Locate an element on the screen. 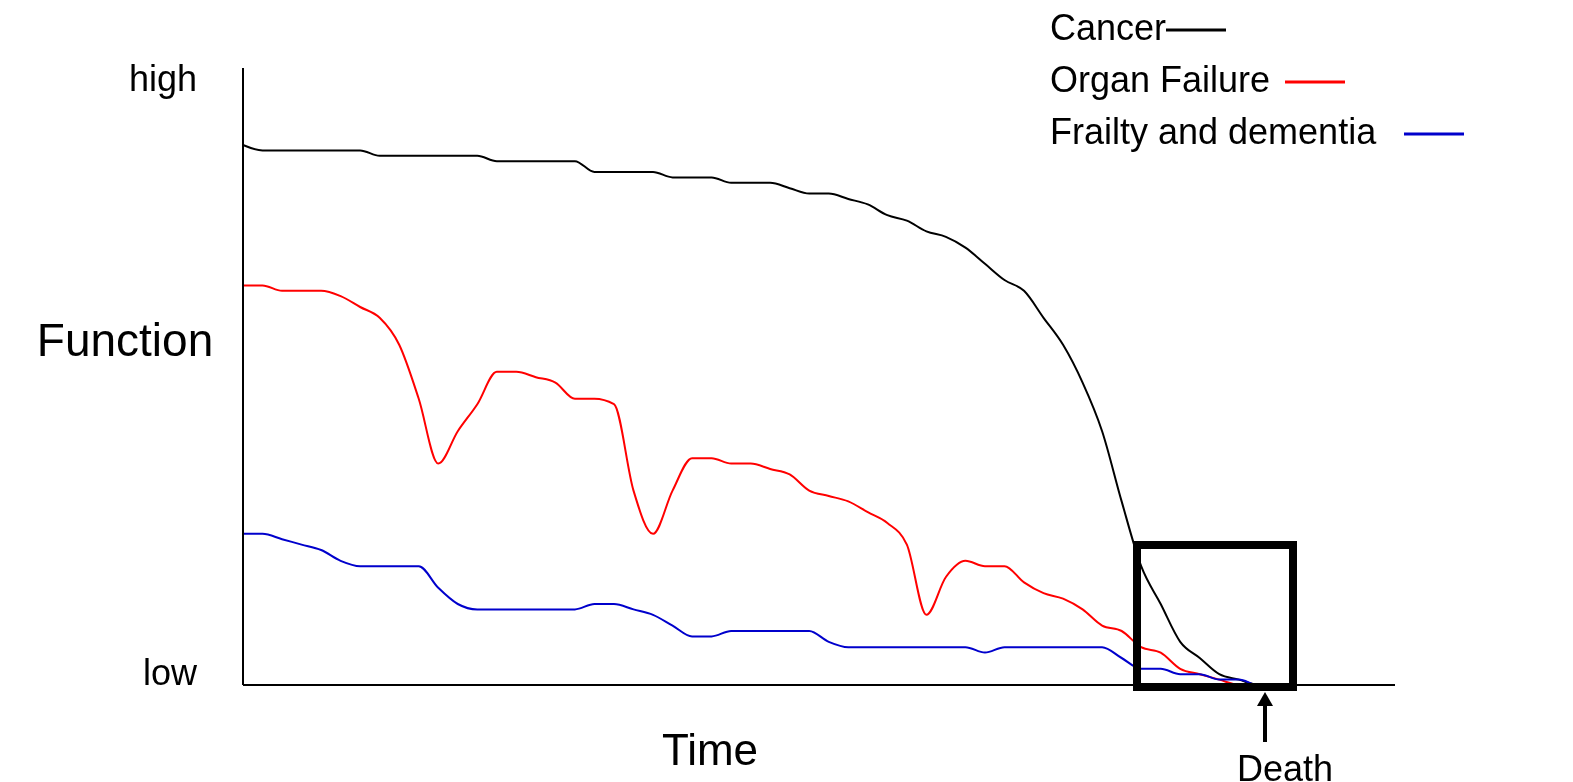 The height and width of the screenshot is (782, 1573). legend-label: Organ Failure is located at coordinates (1160, 79).